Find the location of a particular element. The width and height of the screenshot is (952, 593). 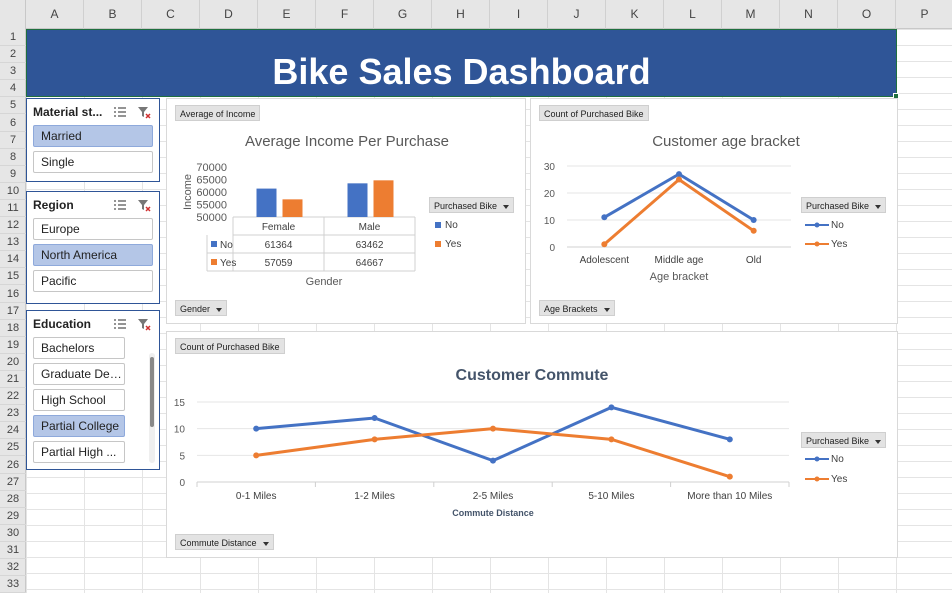

bar-no-female is located at coordinates (266, 202).